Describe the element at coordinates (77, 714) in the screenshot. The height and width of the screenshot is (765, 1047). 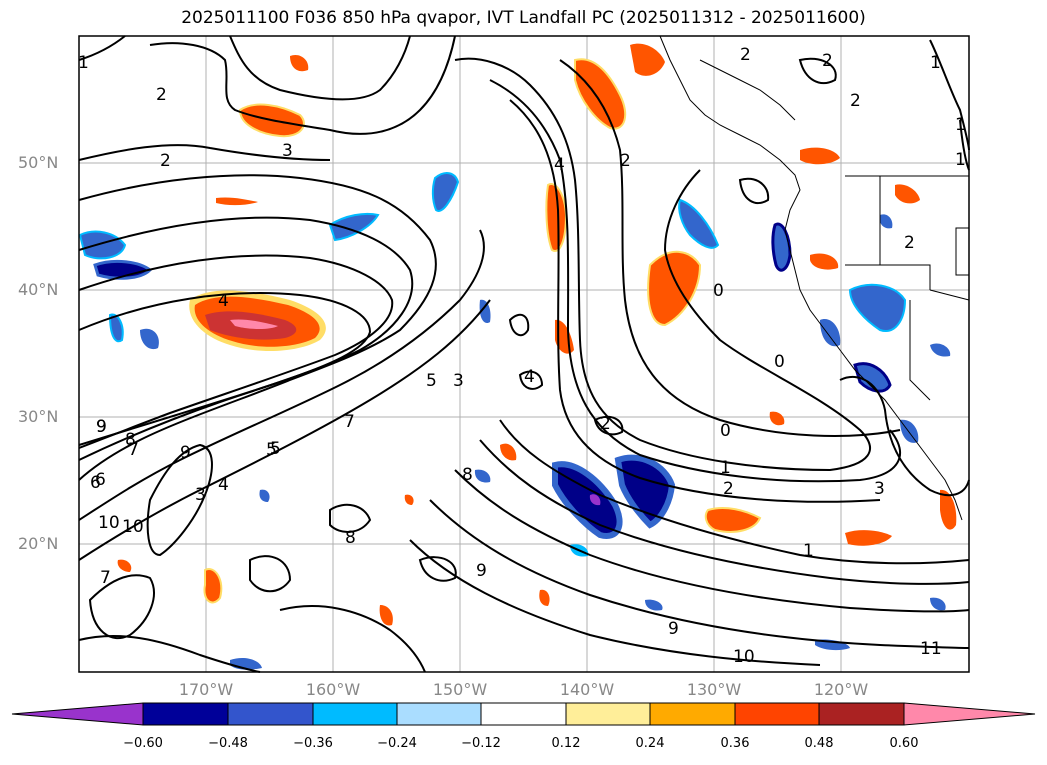
I see `colorbar-extend-low` at that location.